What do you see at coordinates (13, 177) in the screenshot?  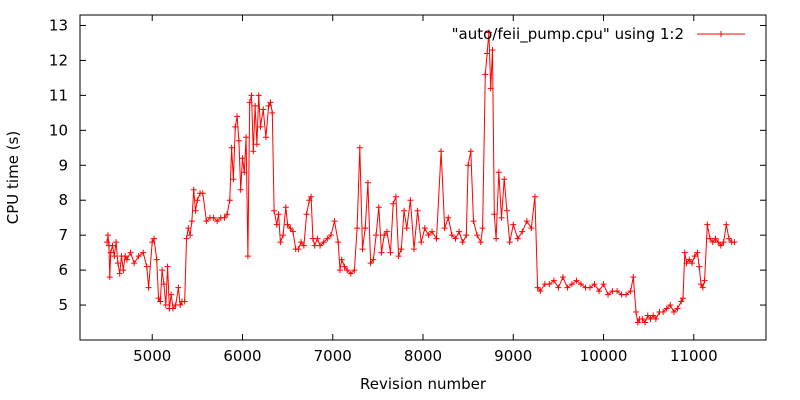 I see `y-axis-title: CPU time (s)` at bounding box center [13, 177].